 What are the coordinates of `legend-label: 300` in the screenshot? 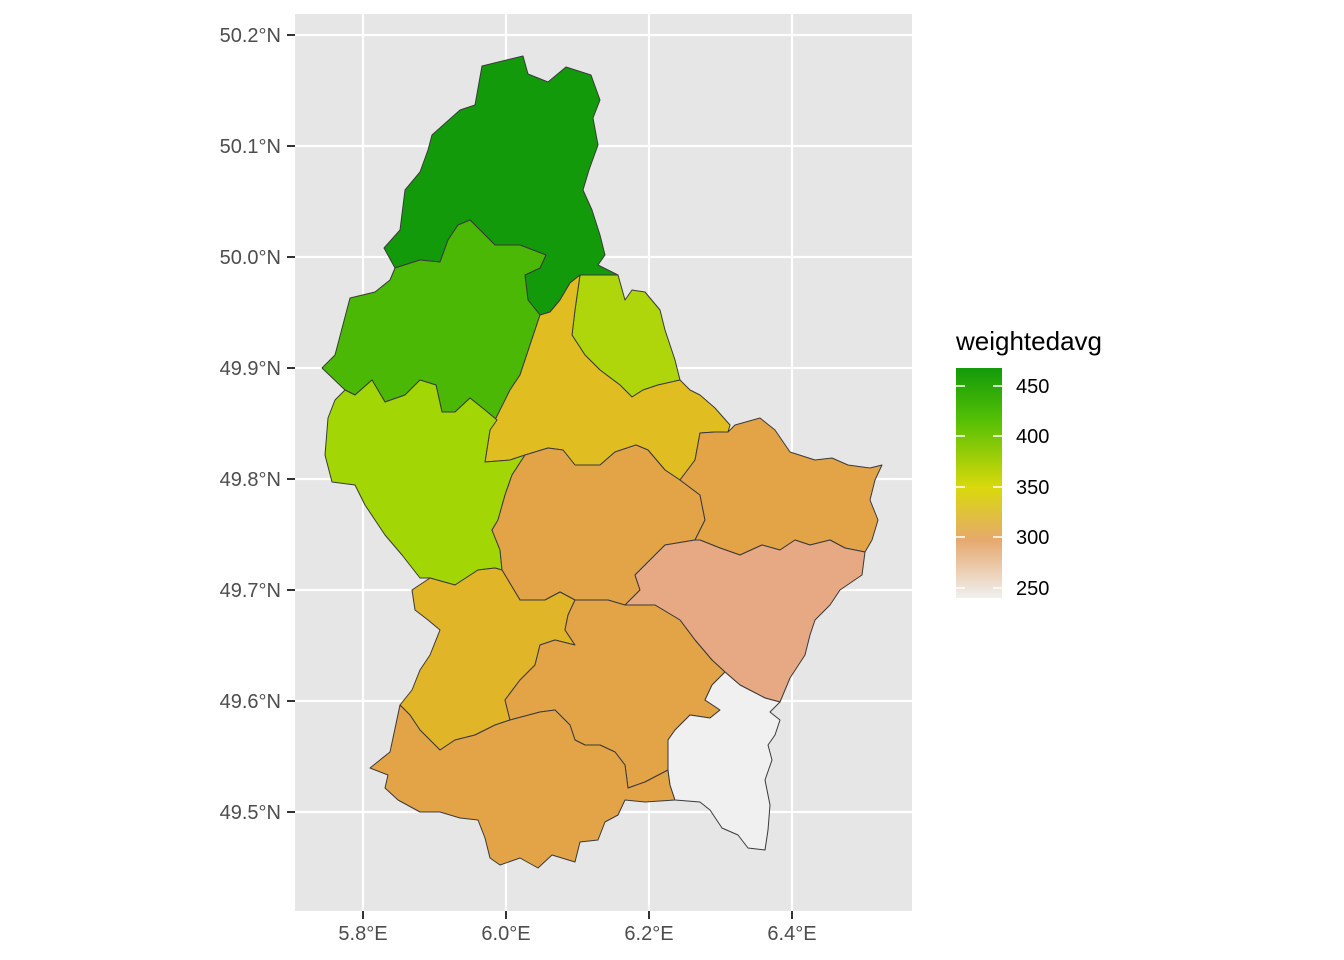 It's located at (1032, 538).